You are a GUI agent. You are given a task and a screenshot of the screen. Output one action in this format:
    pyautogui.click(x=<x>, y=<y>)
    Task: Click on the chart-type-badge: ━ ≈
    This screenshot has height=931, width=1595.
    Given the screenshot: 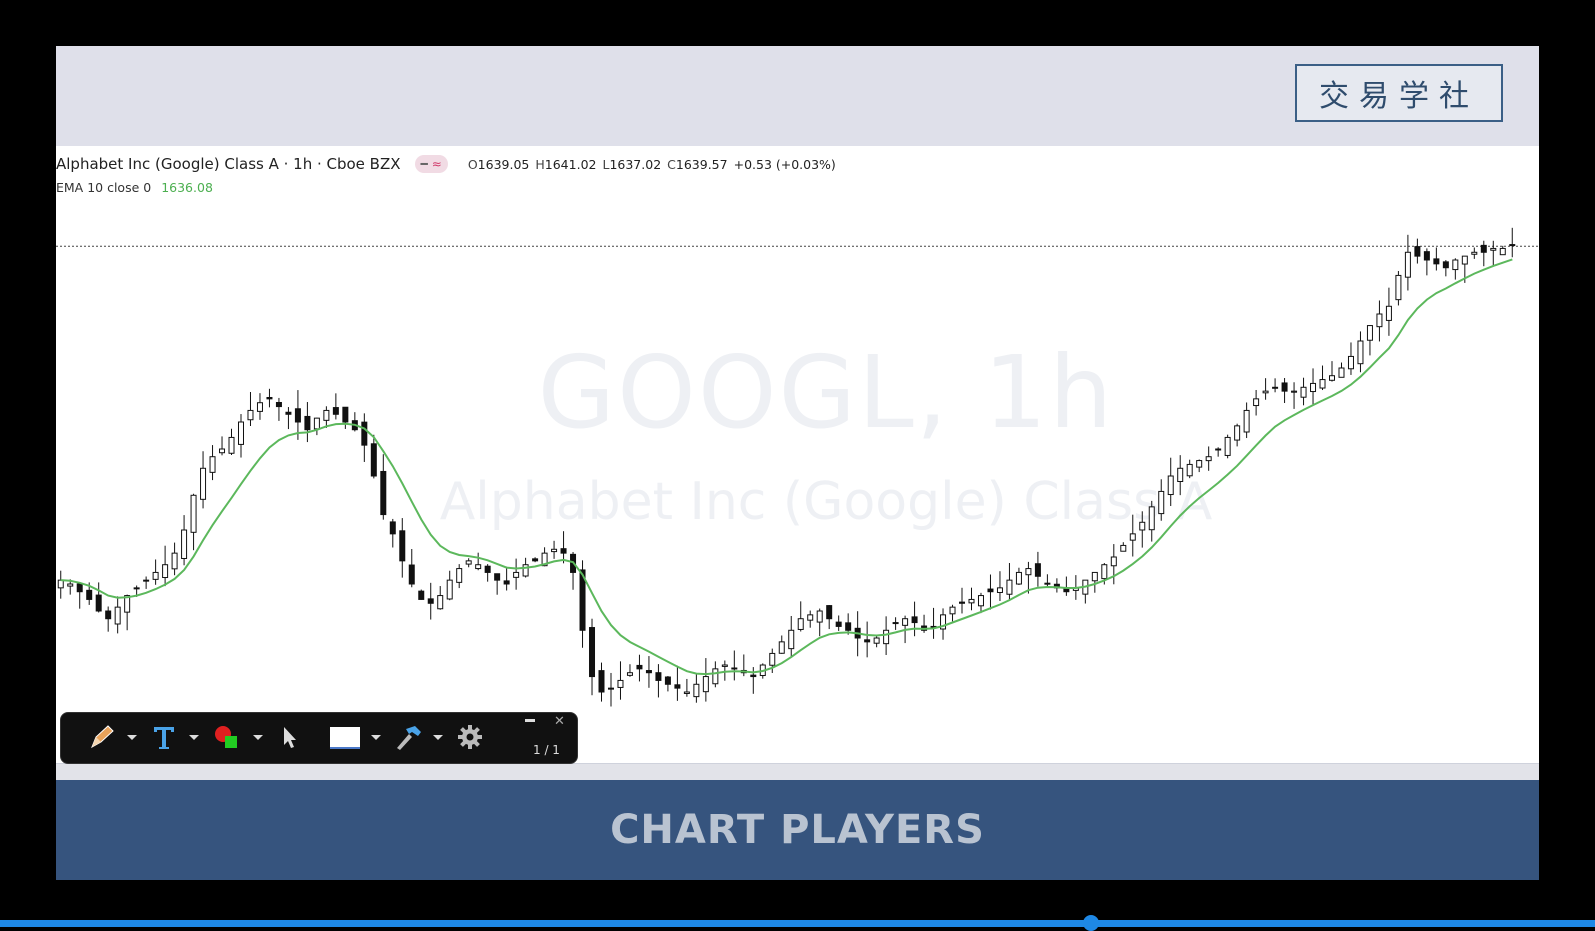 What is the action you would take?
    pyautogui.click(x=431, y=164)
    